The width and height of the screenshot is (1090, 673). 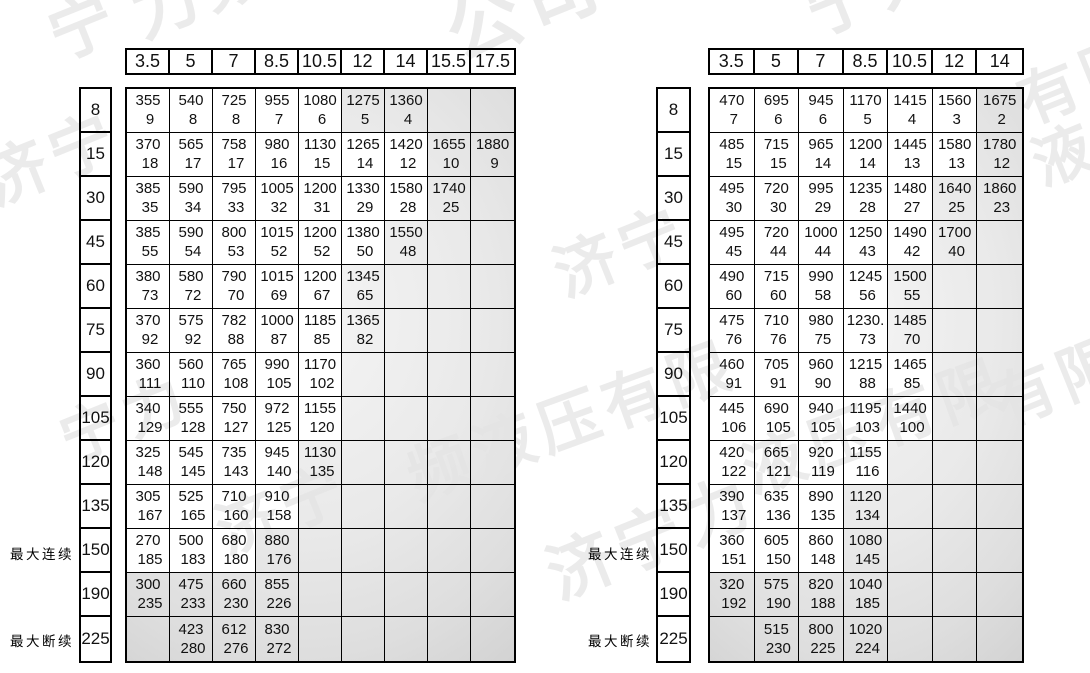 I want to click on cell-bottom-value: 35, so click(x=150, y=207).